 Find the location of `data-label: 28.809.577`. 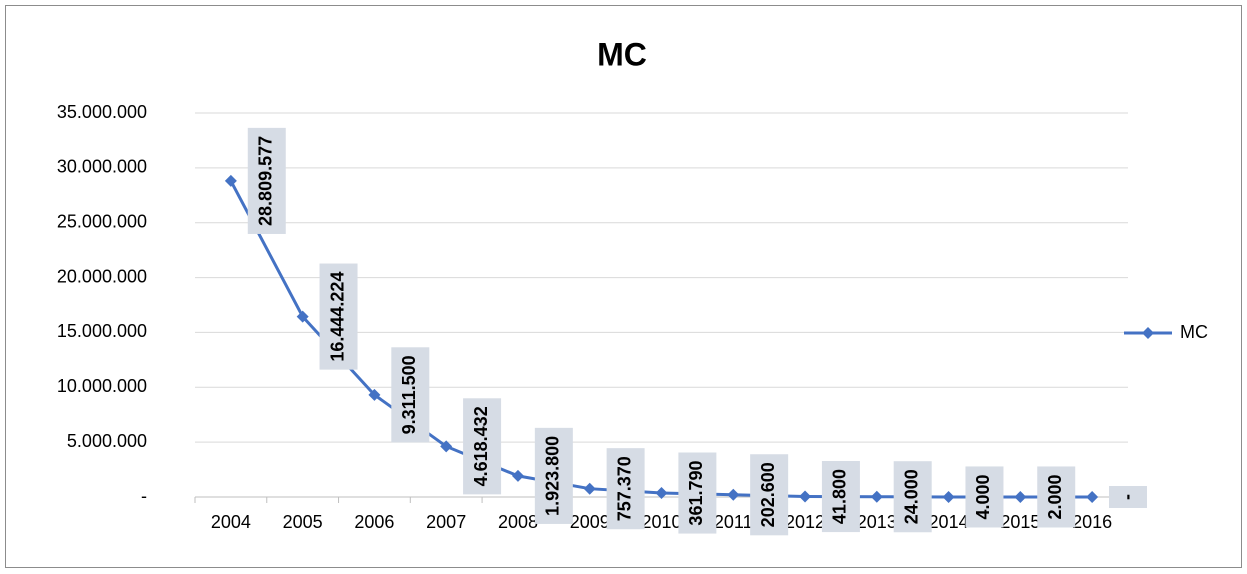

data-label: 28.809.577 is located at coordinates (266, 181).